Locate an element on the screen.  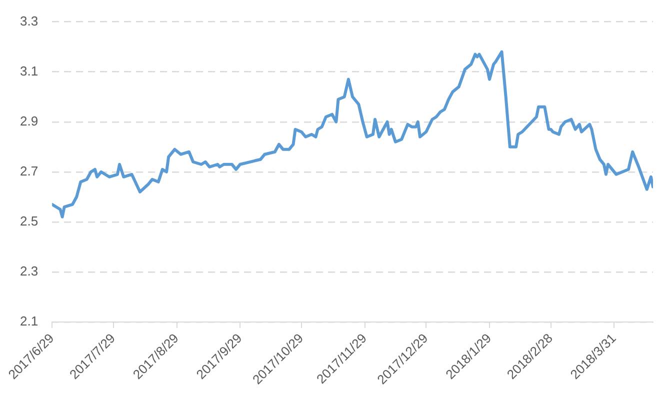
y-tick-label: 2.3 is located at coordinates (29, 271).